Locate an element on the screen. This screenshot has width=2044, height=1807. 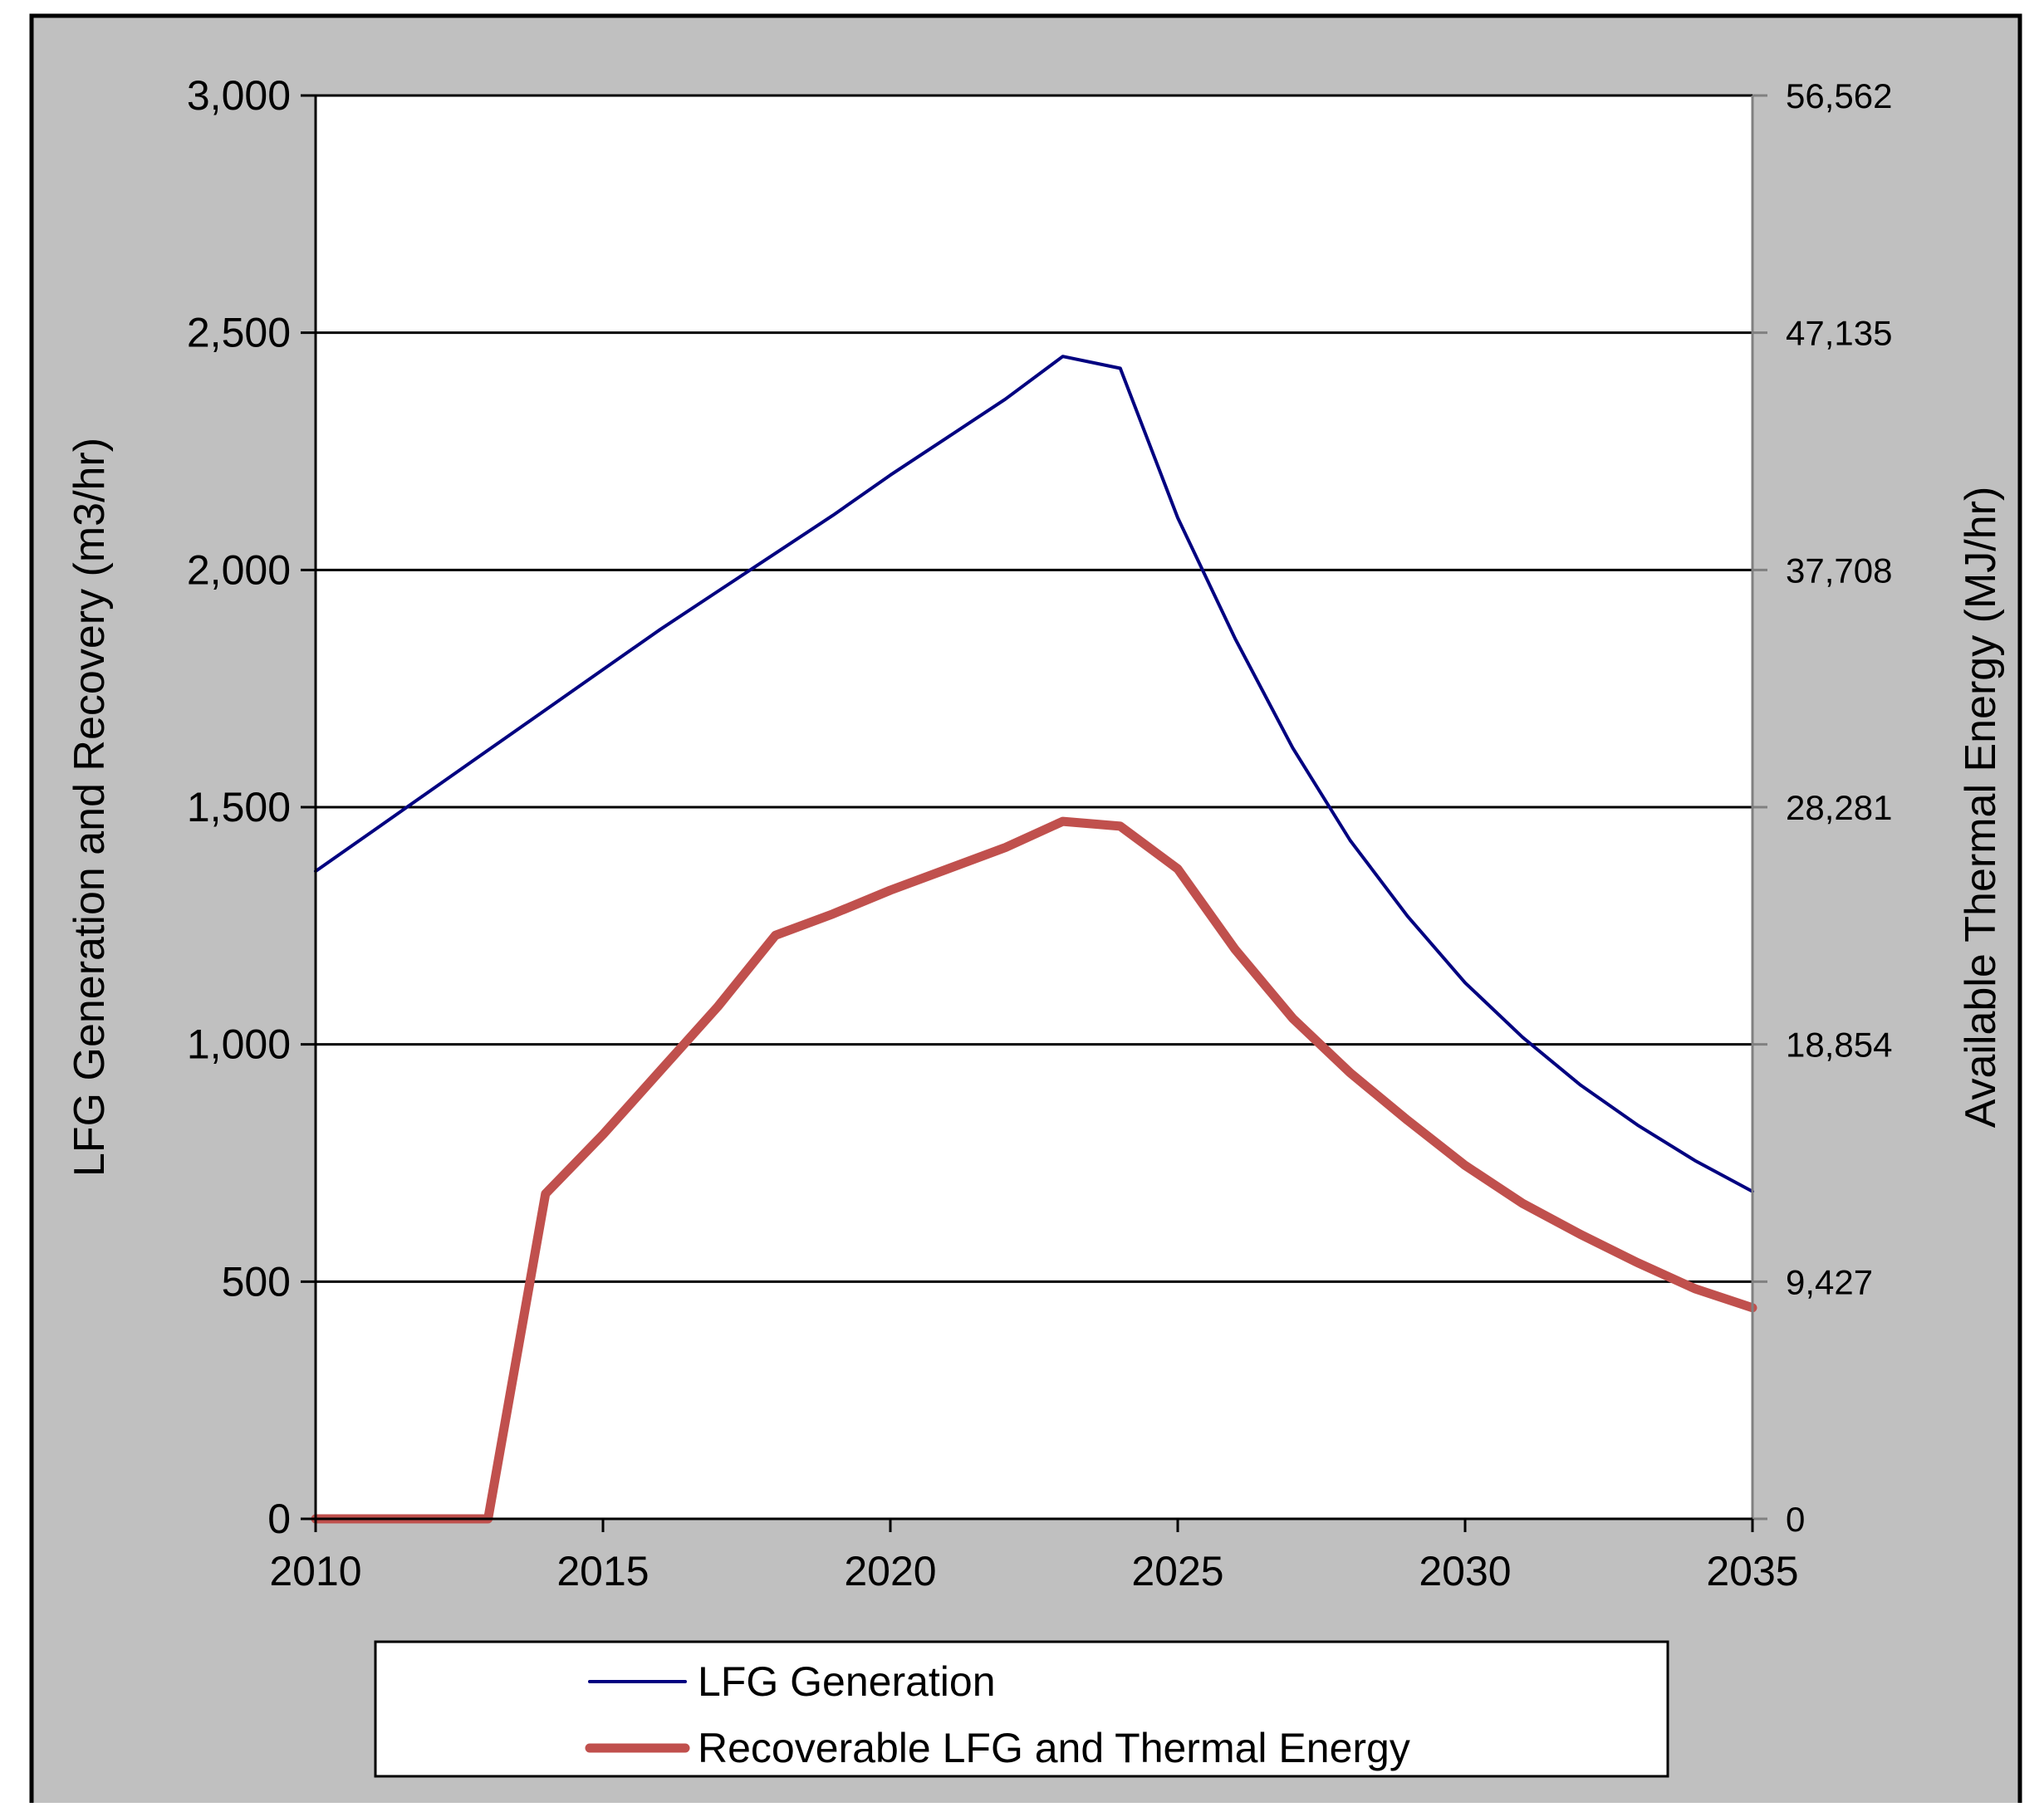
y2-tick-label: 28,281 is located at coordinates (1839, 808).